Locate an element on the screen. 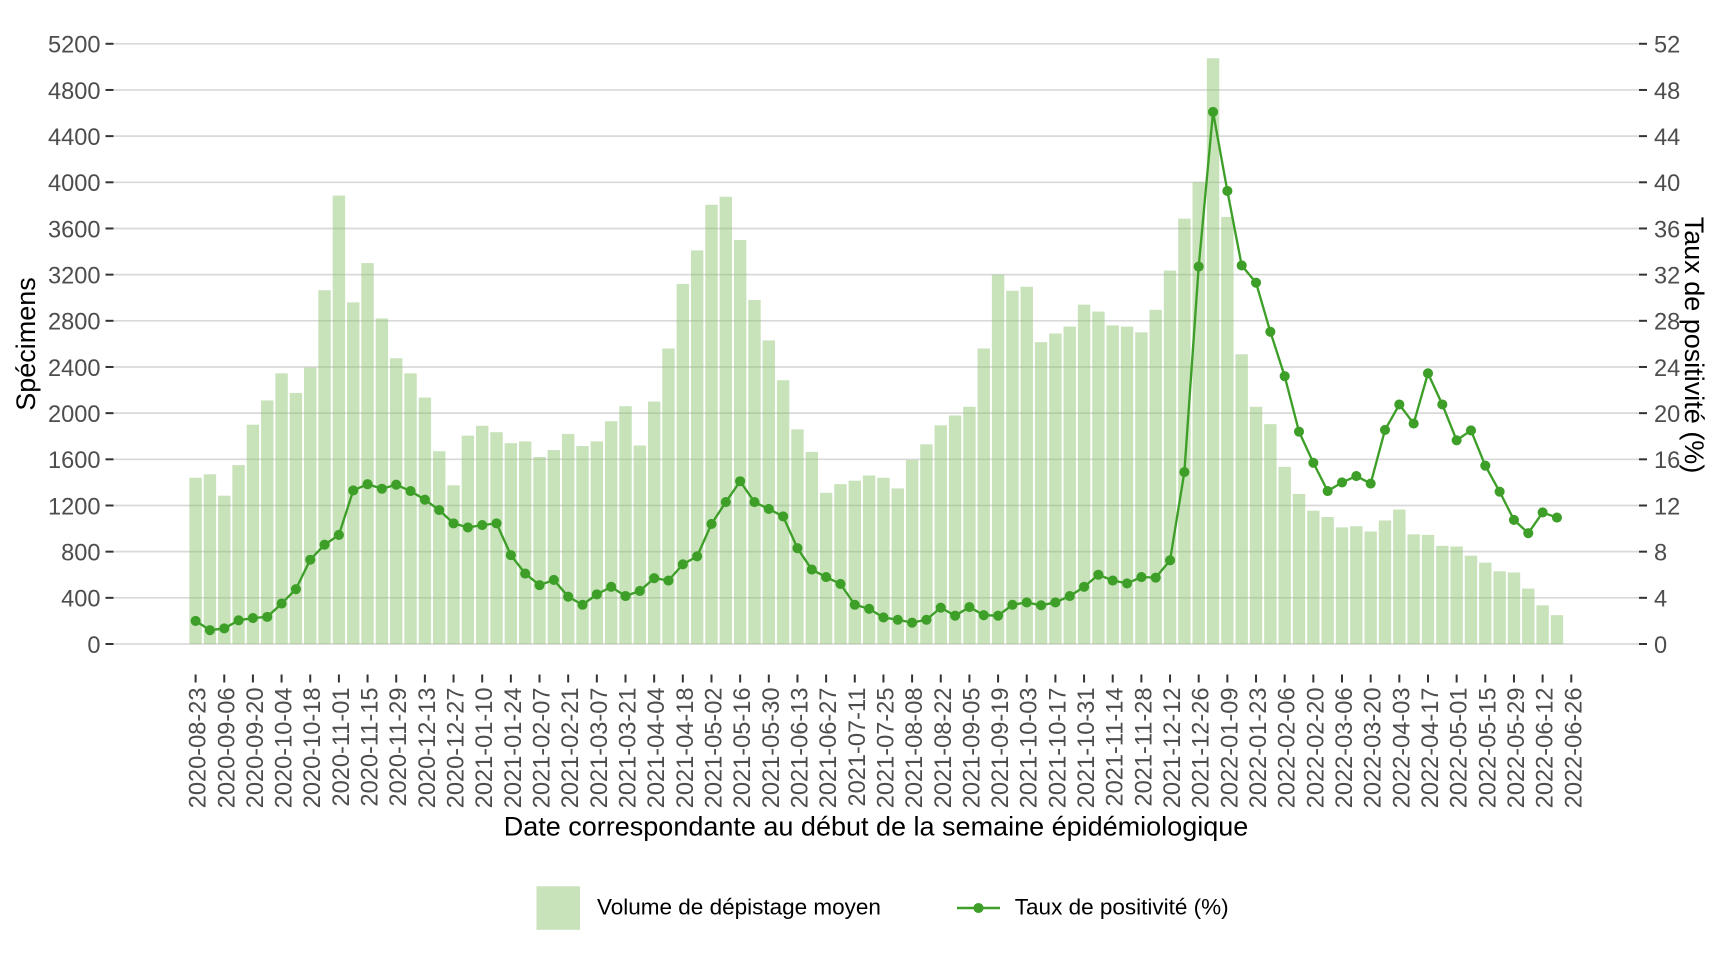 This screenshot has height=965, width=1728. svg-text: 4000 is located at coordinates (74, 184).